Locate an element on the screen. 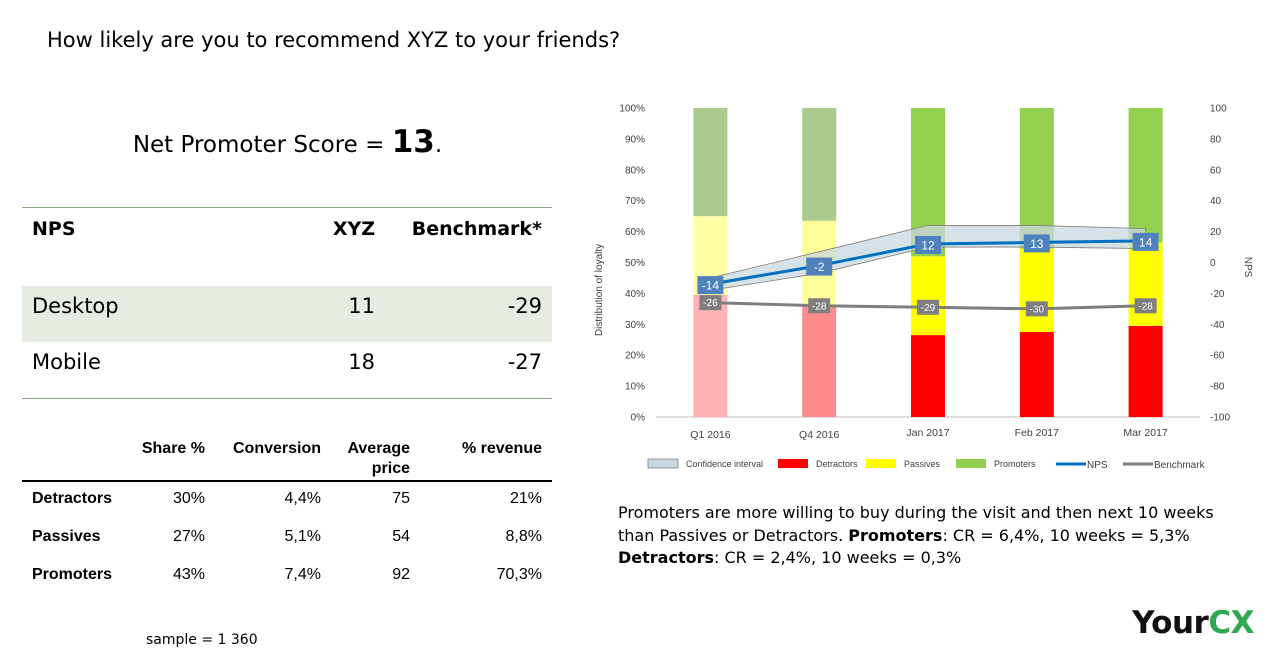 This screenshot has height=654, width=1275. data-label-benchmark: -26 is located at coordinates (710, 303).